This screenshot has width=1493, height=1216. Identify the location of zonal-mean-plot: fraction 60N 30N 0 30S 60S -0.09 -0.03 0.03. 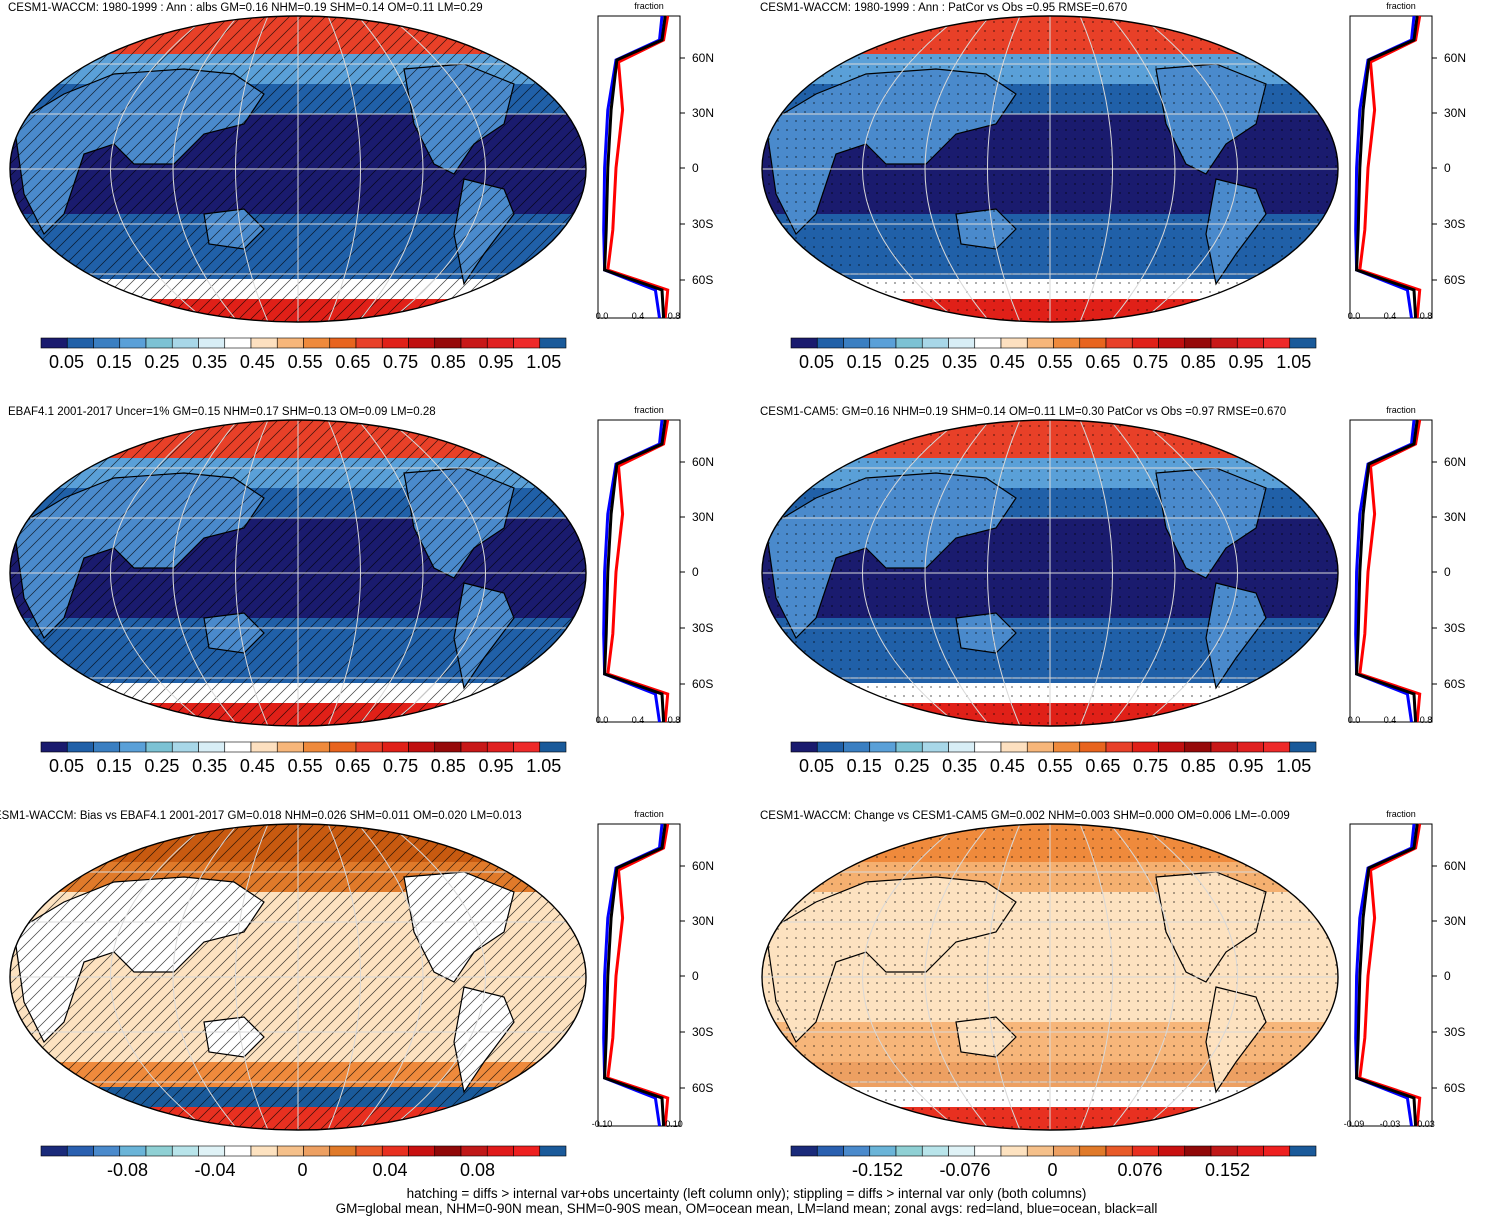
(1405, 968).